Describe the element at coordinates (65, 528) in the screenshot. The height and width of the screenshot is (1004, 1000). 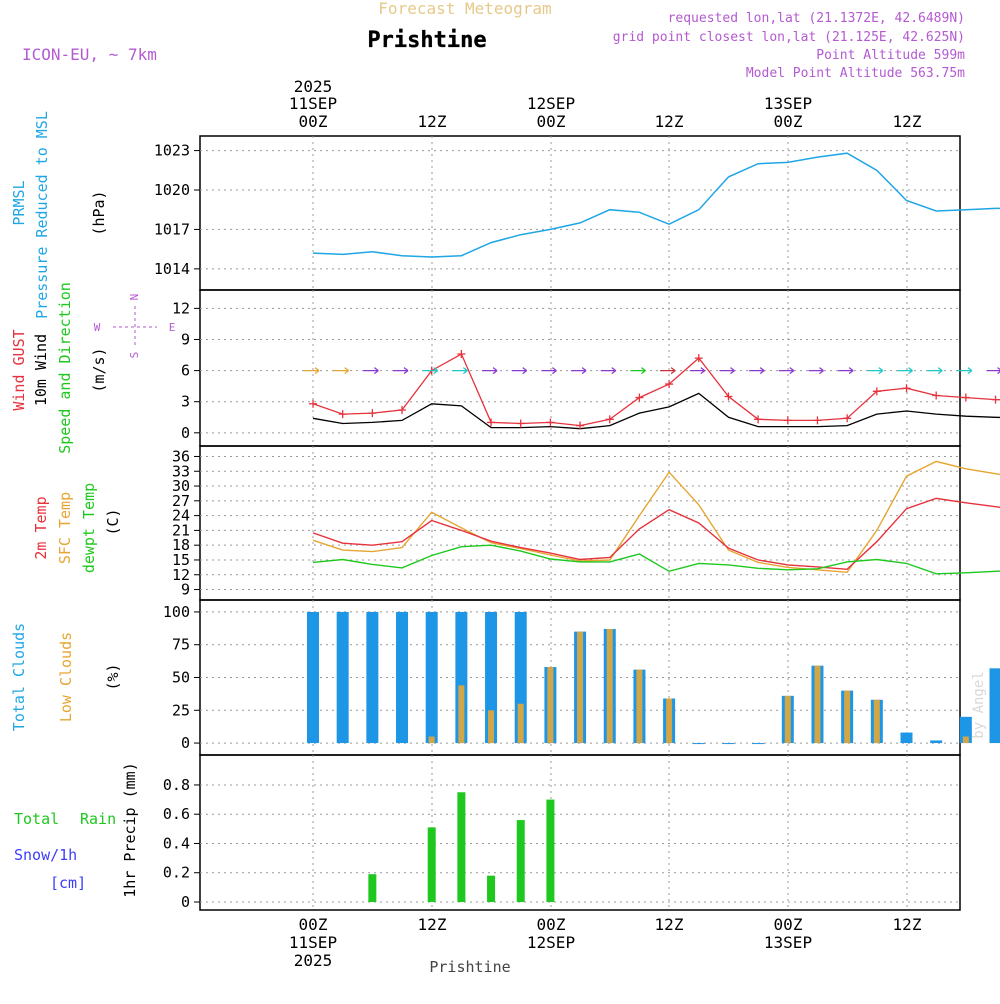
I see `temp-sfc-label: SFC Temp` at that location.